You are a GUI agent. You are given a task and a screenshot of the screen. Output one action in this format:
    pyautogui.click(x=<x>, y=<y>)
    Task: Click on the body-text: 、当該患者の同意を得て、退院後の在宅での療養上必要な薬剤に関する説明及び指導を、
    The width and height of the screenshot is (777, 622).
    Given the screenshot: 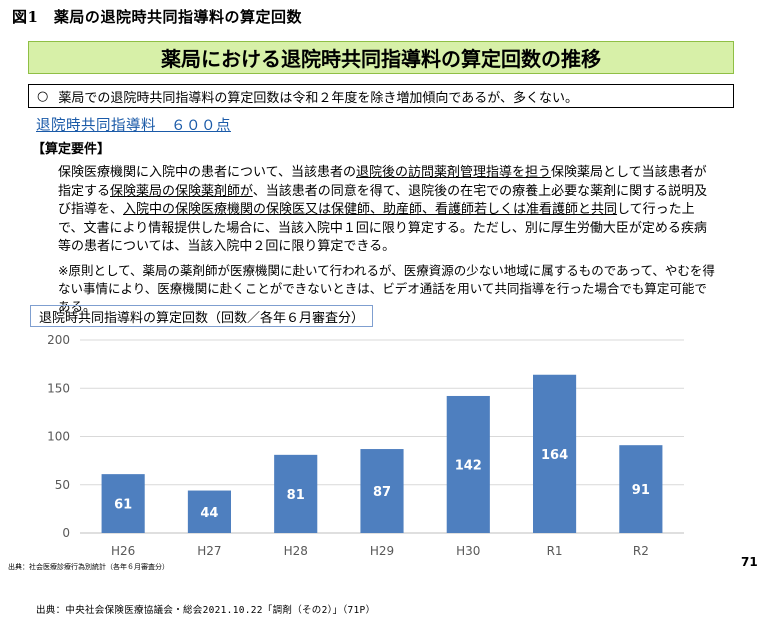 What is the action you would take?
    pyautogui.click(x=383, y=200)
    